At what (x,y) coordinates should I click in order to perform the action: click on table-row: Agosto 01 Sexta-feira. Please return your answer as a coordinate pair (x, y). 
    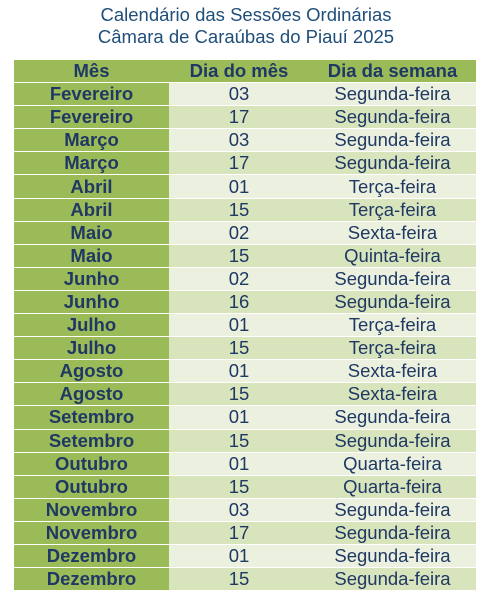
    Looking at the image, I should click on (245, 371).